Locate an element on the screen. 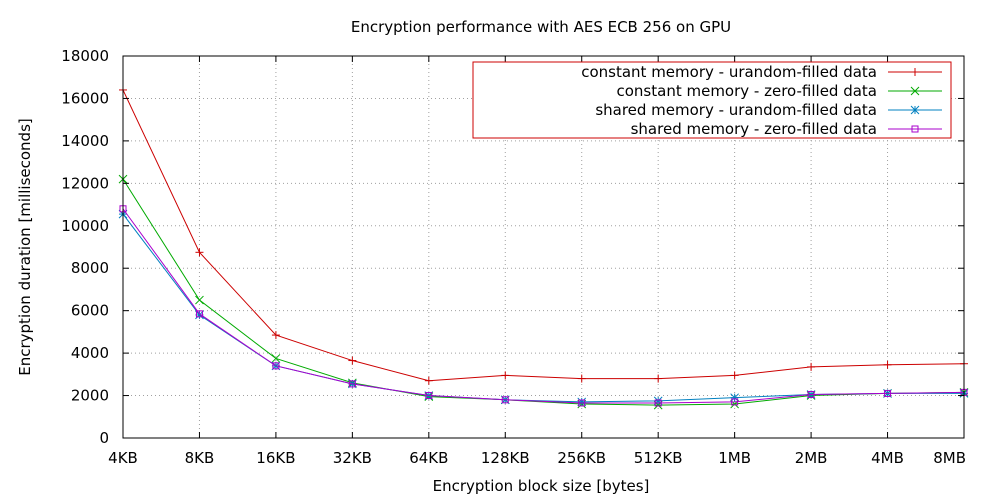 Image resolution: width=1000 pixels, height=500 pixels. y-axis-label: Encryption duration [milliseconds] is located at coordinates (25, 246).